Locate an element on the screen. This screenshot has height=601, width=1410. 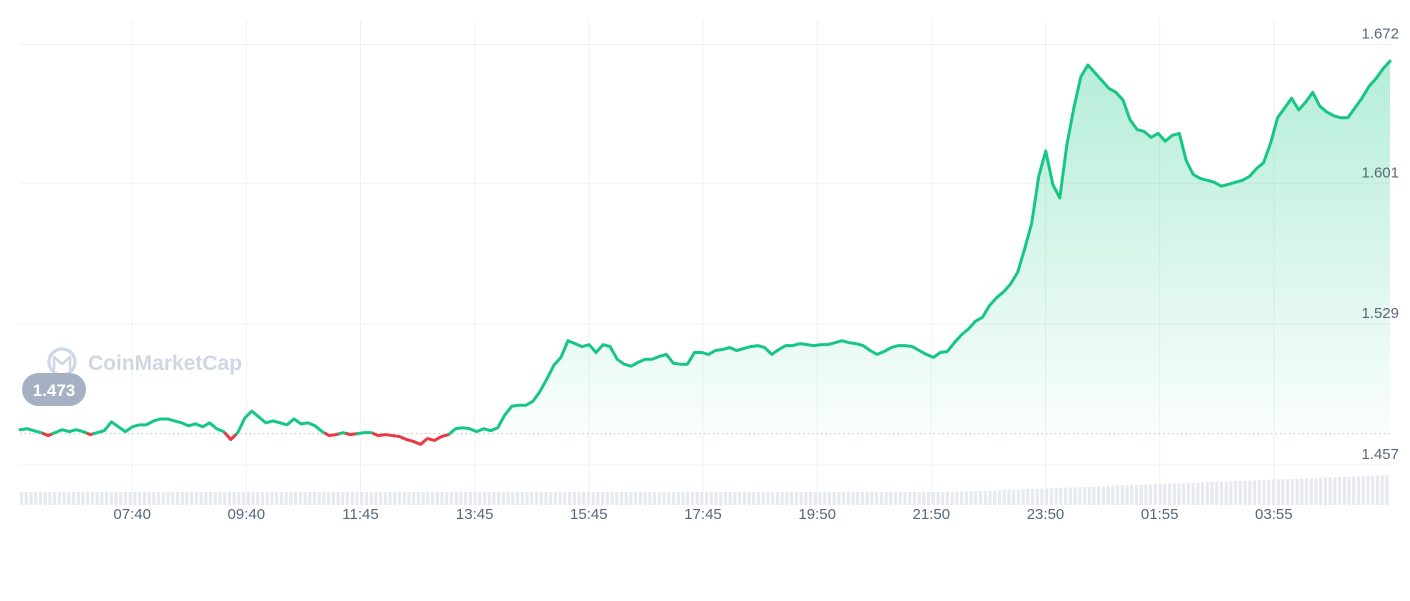
x-tick-label: 11:45 is located at coordinates (360, 514).